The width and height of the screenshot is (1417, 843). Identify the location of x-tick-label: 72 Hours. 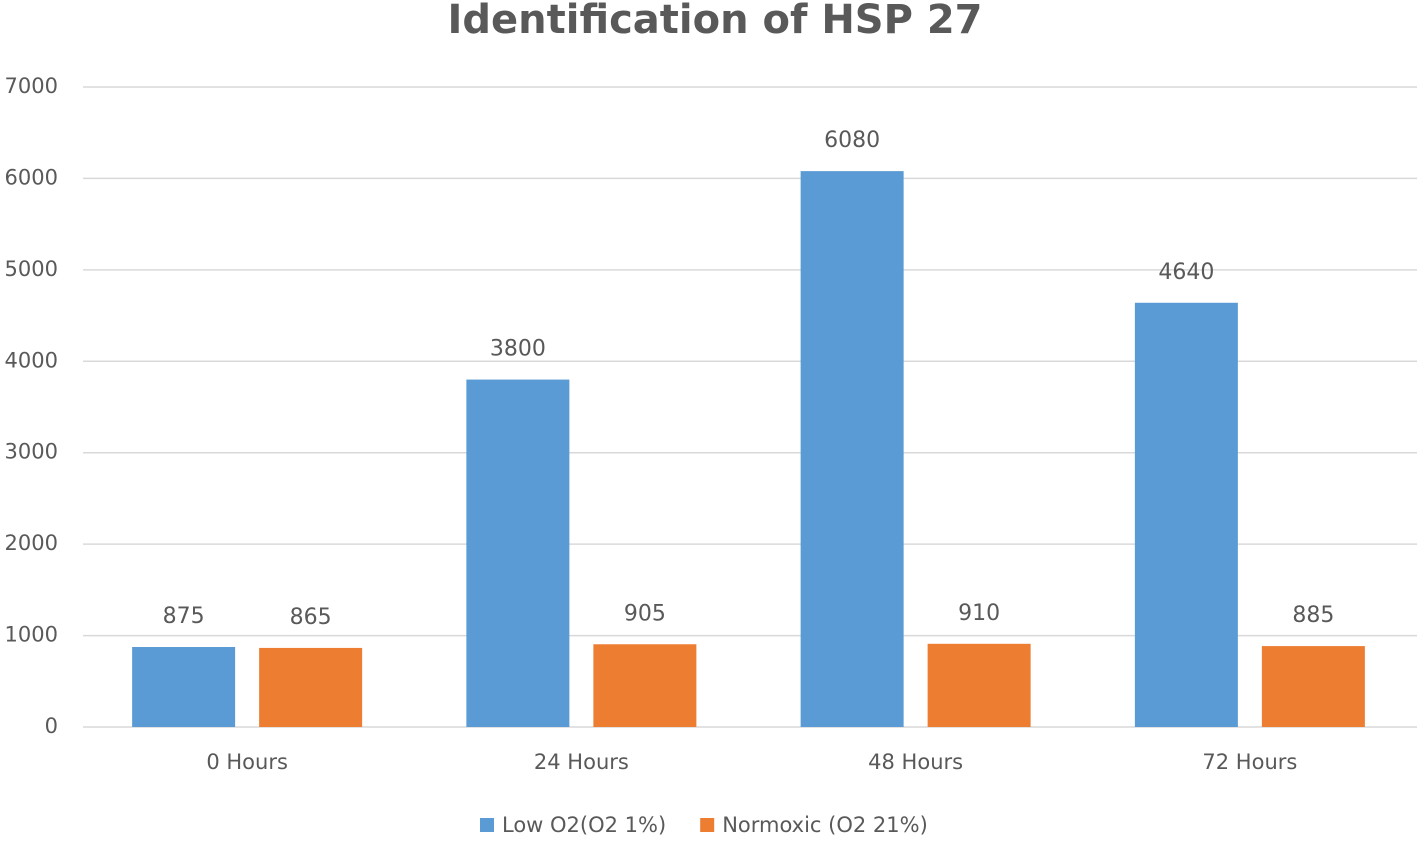
(1249, 762).